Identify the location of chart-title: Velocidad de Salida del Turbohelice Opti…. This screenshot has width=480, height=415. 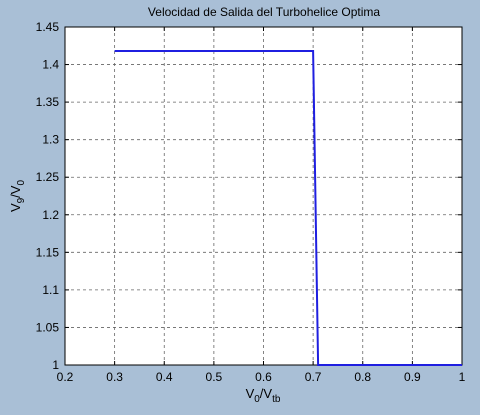
(264, 12).